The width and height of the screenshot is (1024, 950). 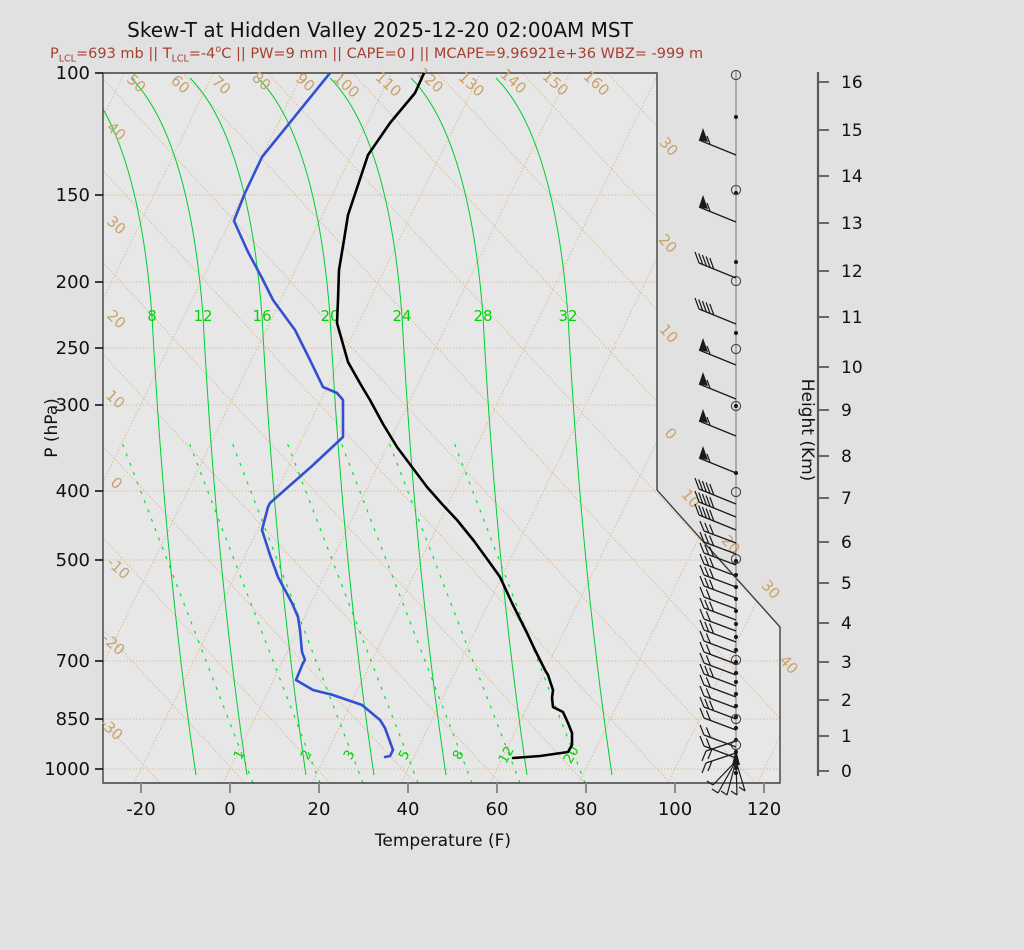 I want to click on wind-barb-column, so click(x=720, y=432).